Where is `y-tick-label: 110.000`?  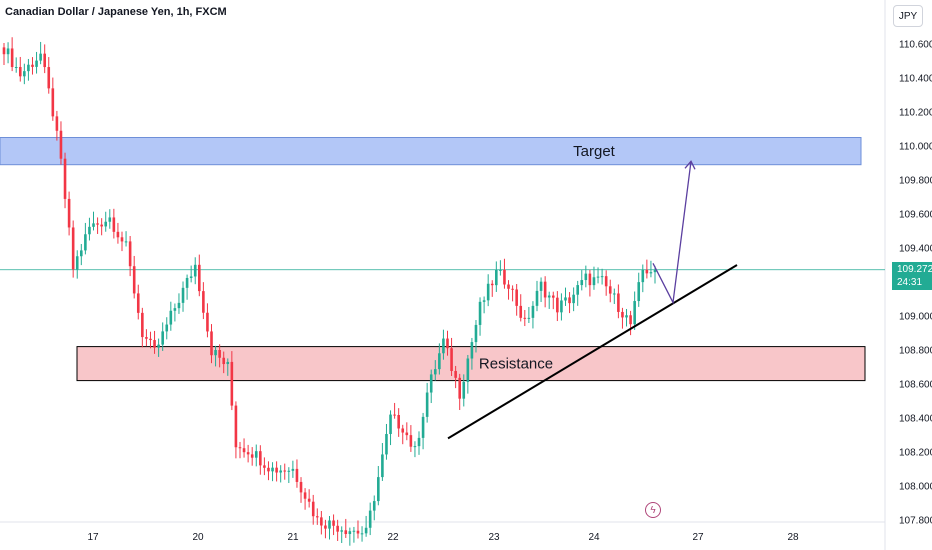
y-tick-label: 110.000 is located at coordinates (915, 147).